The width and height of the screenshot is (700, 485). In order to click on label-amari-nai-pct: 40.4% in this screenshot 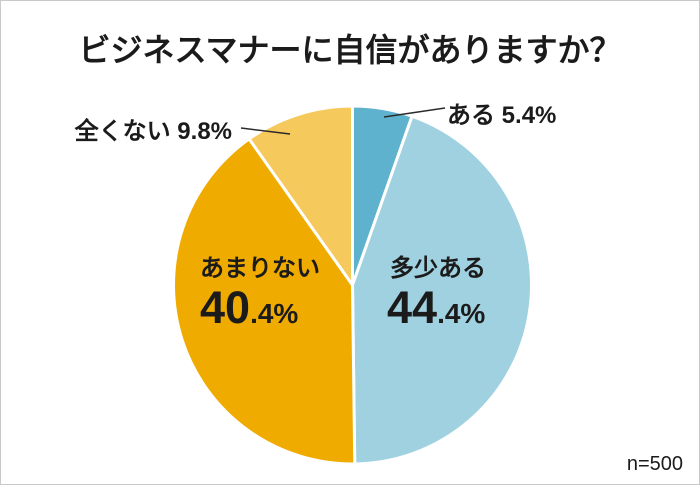, I will do `click(249, 307)`.